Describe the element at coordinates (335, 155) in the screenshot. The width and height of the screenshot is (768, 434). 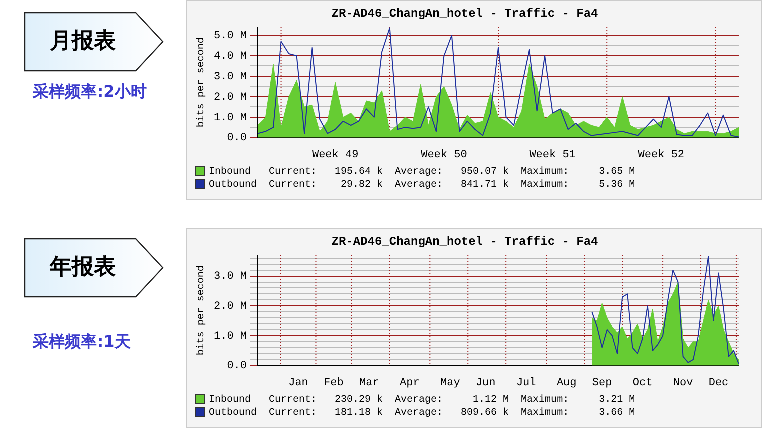
I see `x-tick-label: Week 49` at that location.